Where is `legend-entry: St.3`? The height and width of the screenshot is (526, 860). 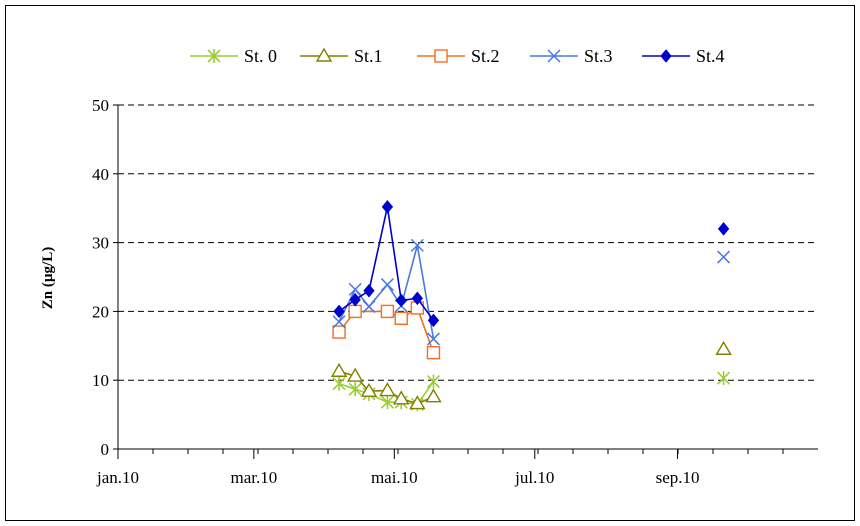
legend-entry: St.3 is located at coordinates (571, 56).